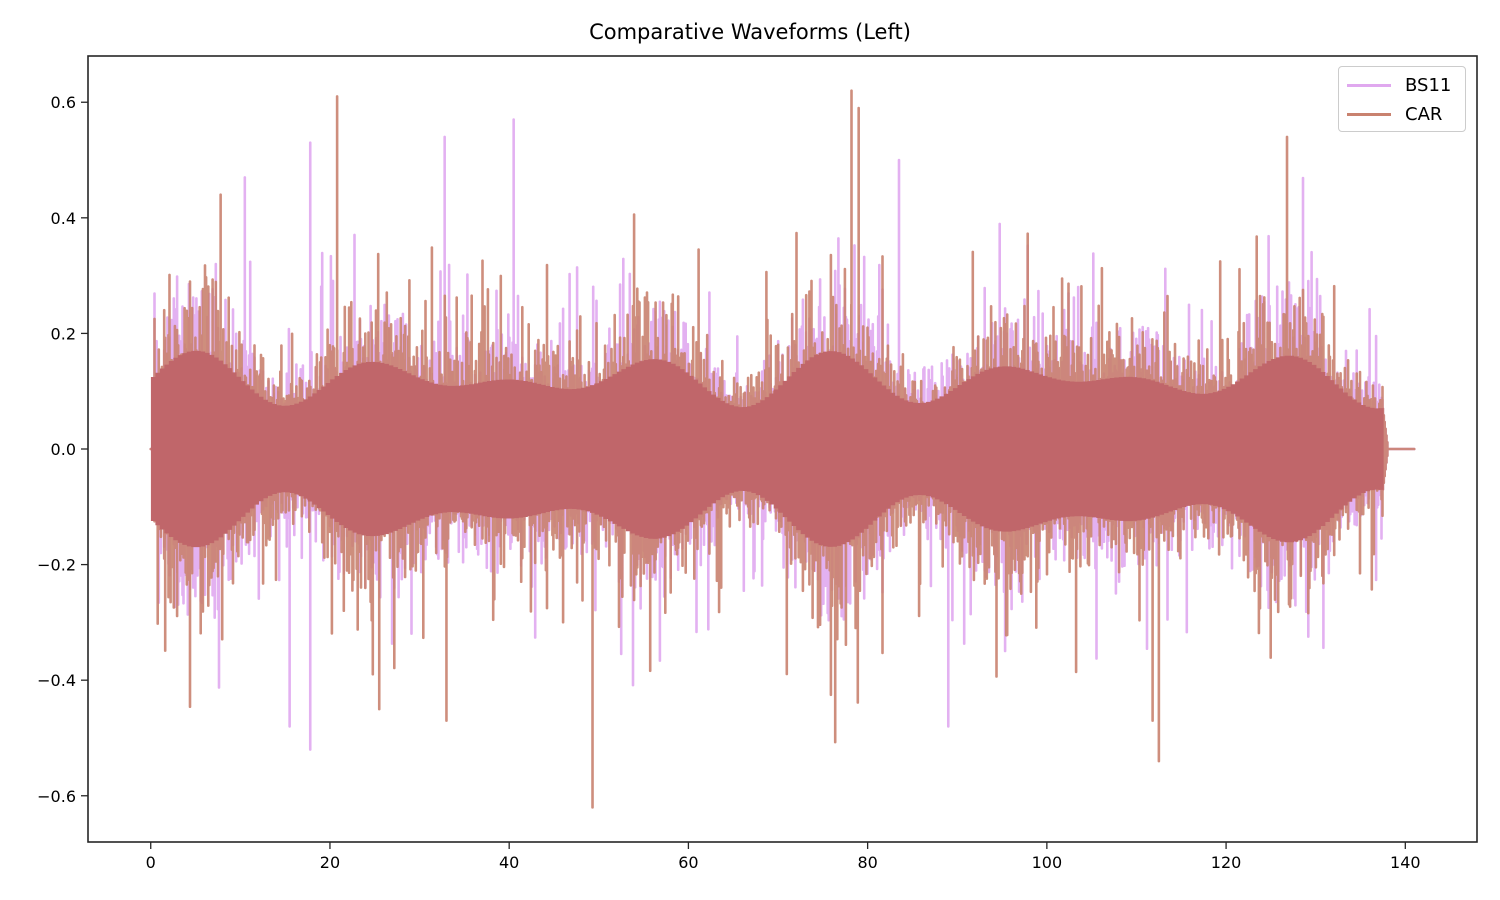 The image size is (1500, 900). What do you see at coordinates (1405, 862) in the screenshot?
I see `x-tick-label: 140` at bounding box center [1405, 862].